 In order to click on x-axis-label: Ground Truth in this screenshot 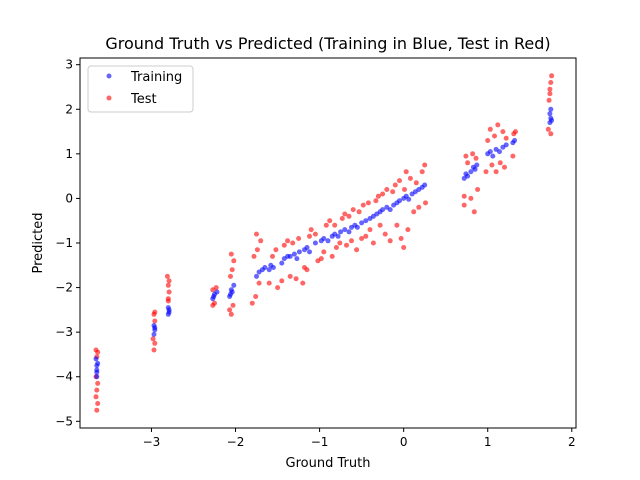, I will do `click(328, 463)`.